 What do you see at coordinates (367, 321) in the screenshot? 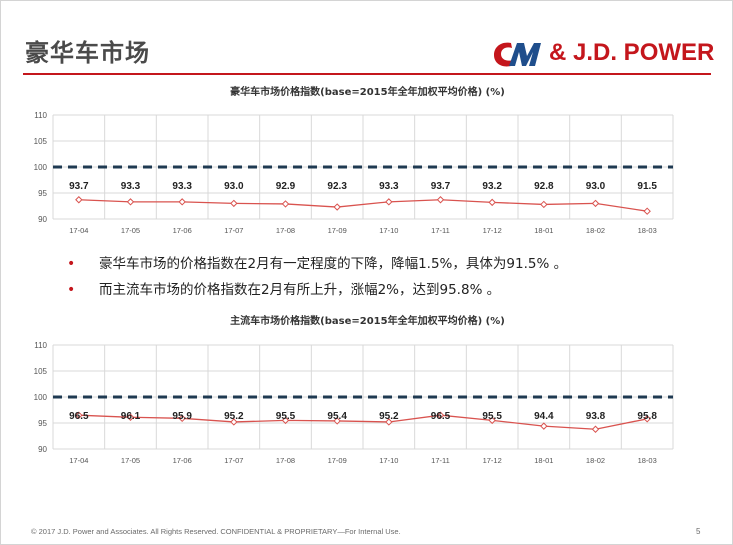
I see `chart-title-mainstream: 主流车市场价格指数(base=2015年全年加权平均价格) (%)` at bounding box center [367, 321].